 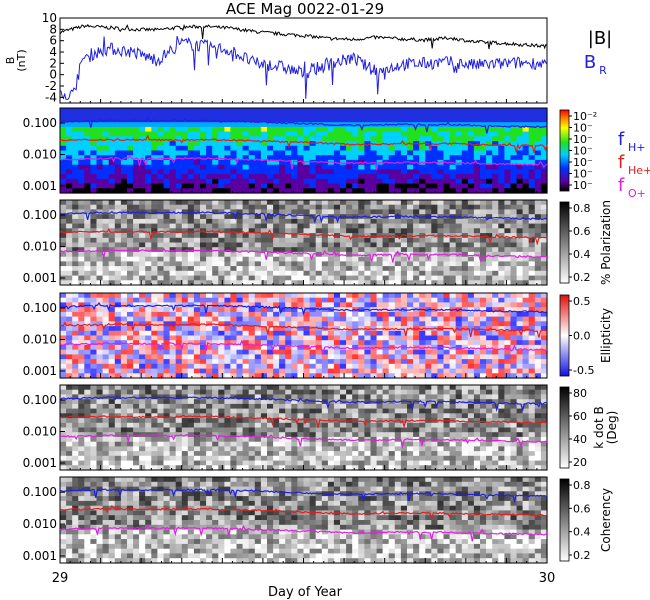 I want to click on colorbar-polarization, so click(x=564, y=242).